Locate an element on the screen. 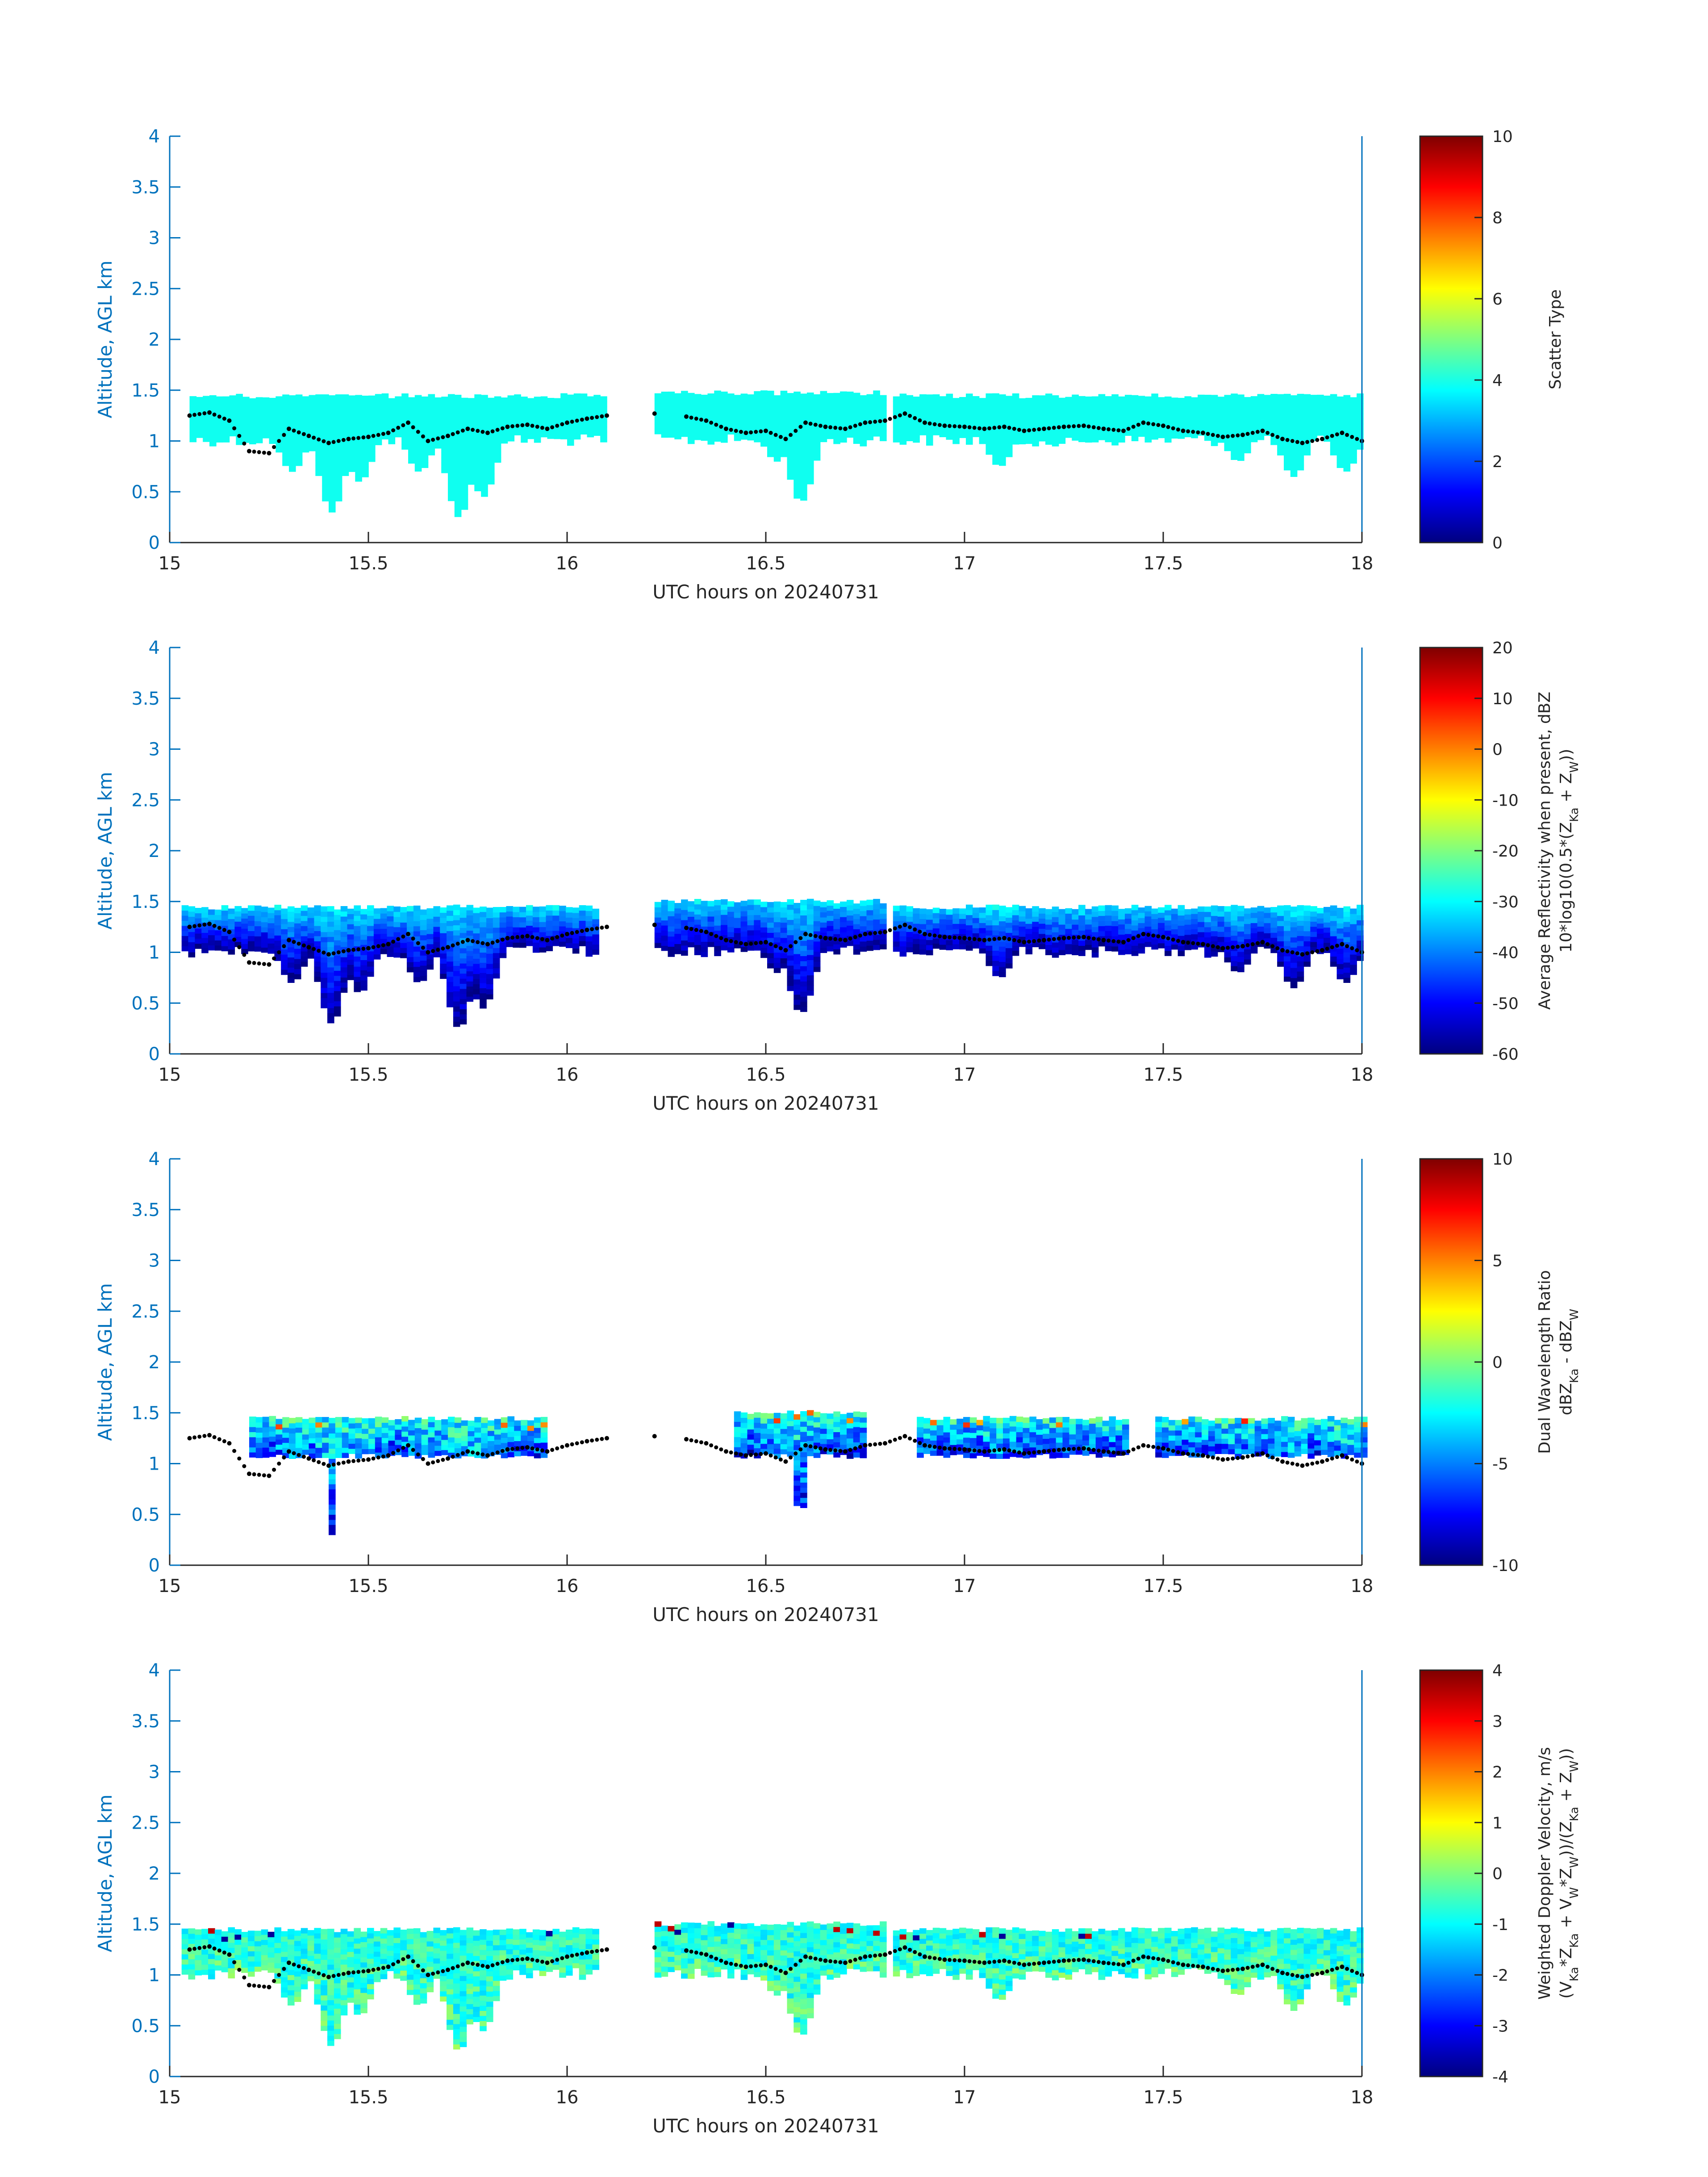 Image resolution: width=1708 pixels, height=2177 pixels. x-tick-label: 17 is located at coordinates (964, 563).